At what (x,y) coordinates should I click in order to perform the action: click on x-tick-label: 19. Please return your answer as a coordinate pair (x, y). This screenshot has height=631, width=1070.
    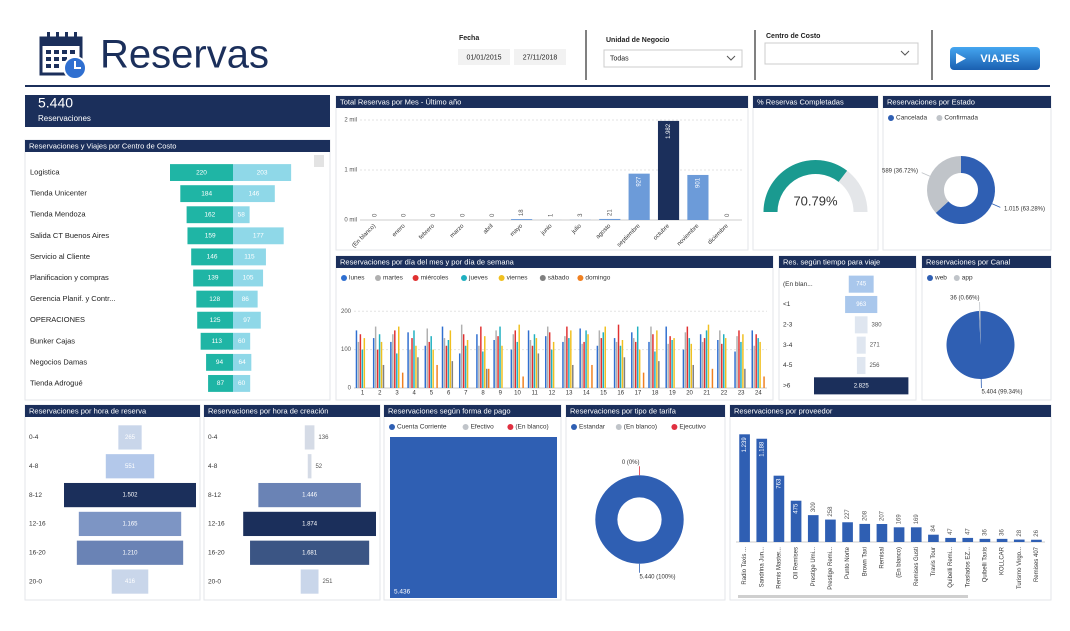
    Looking at the image, I should click on (672, 394).